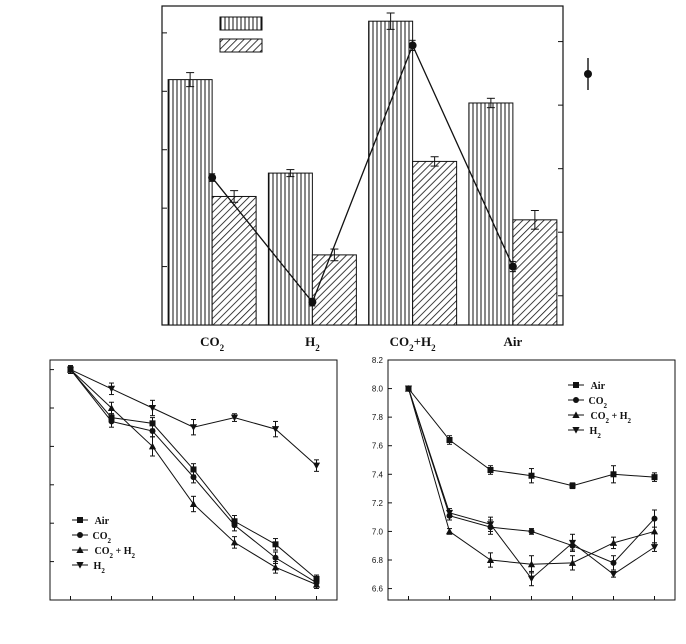 The width and height of the screenshot is (686, 644). Describe the element at coordinates (241, 23) in the screenshot. I see `legend-swatch-total-lipid` at that location.